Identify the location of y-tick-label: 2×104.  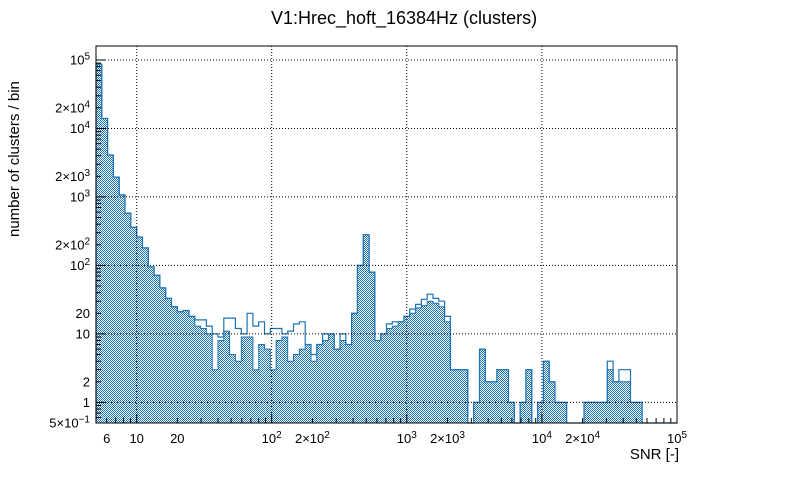
(72, 107).